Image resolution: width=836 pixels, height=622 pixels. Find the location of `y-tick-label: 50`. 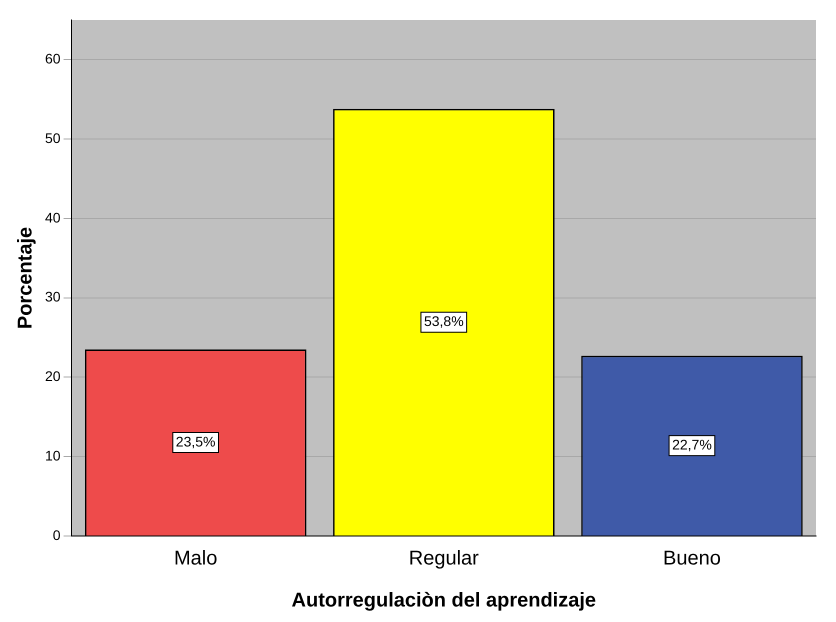

y-tick-label: 50 is located at coordinates (52, 138).